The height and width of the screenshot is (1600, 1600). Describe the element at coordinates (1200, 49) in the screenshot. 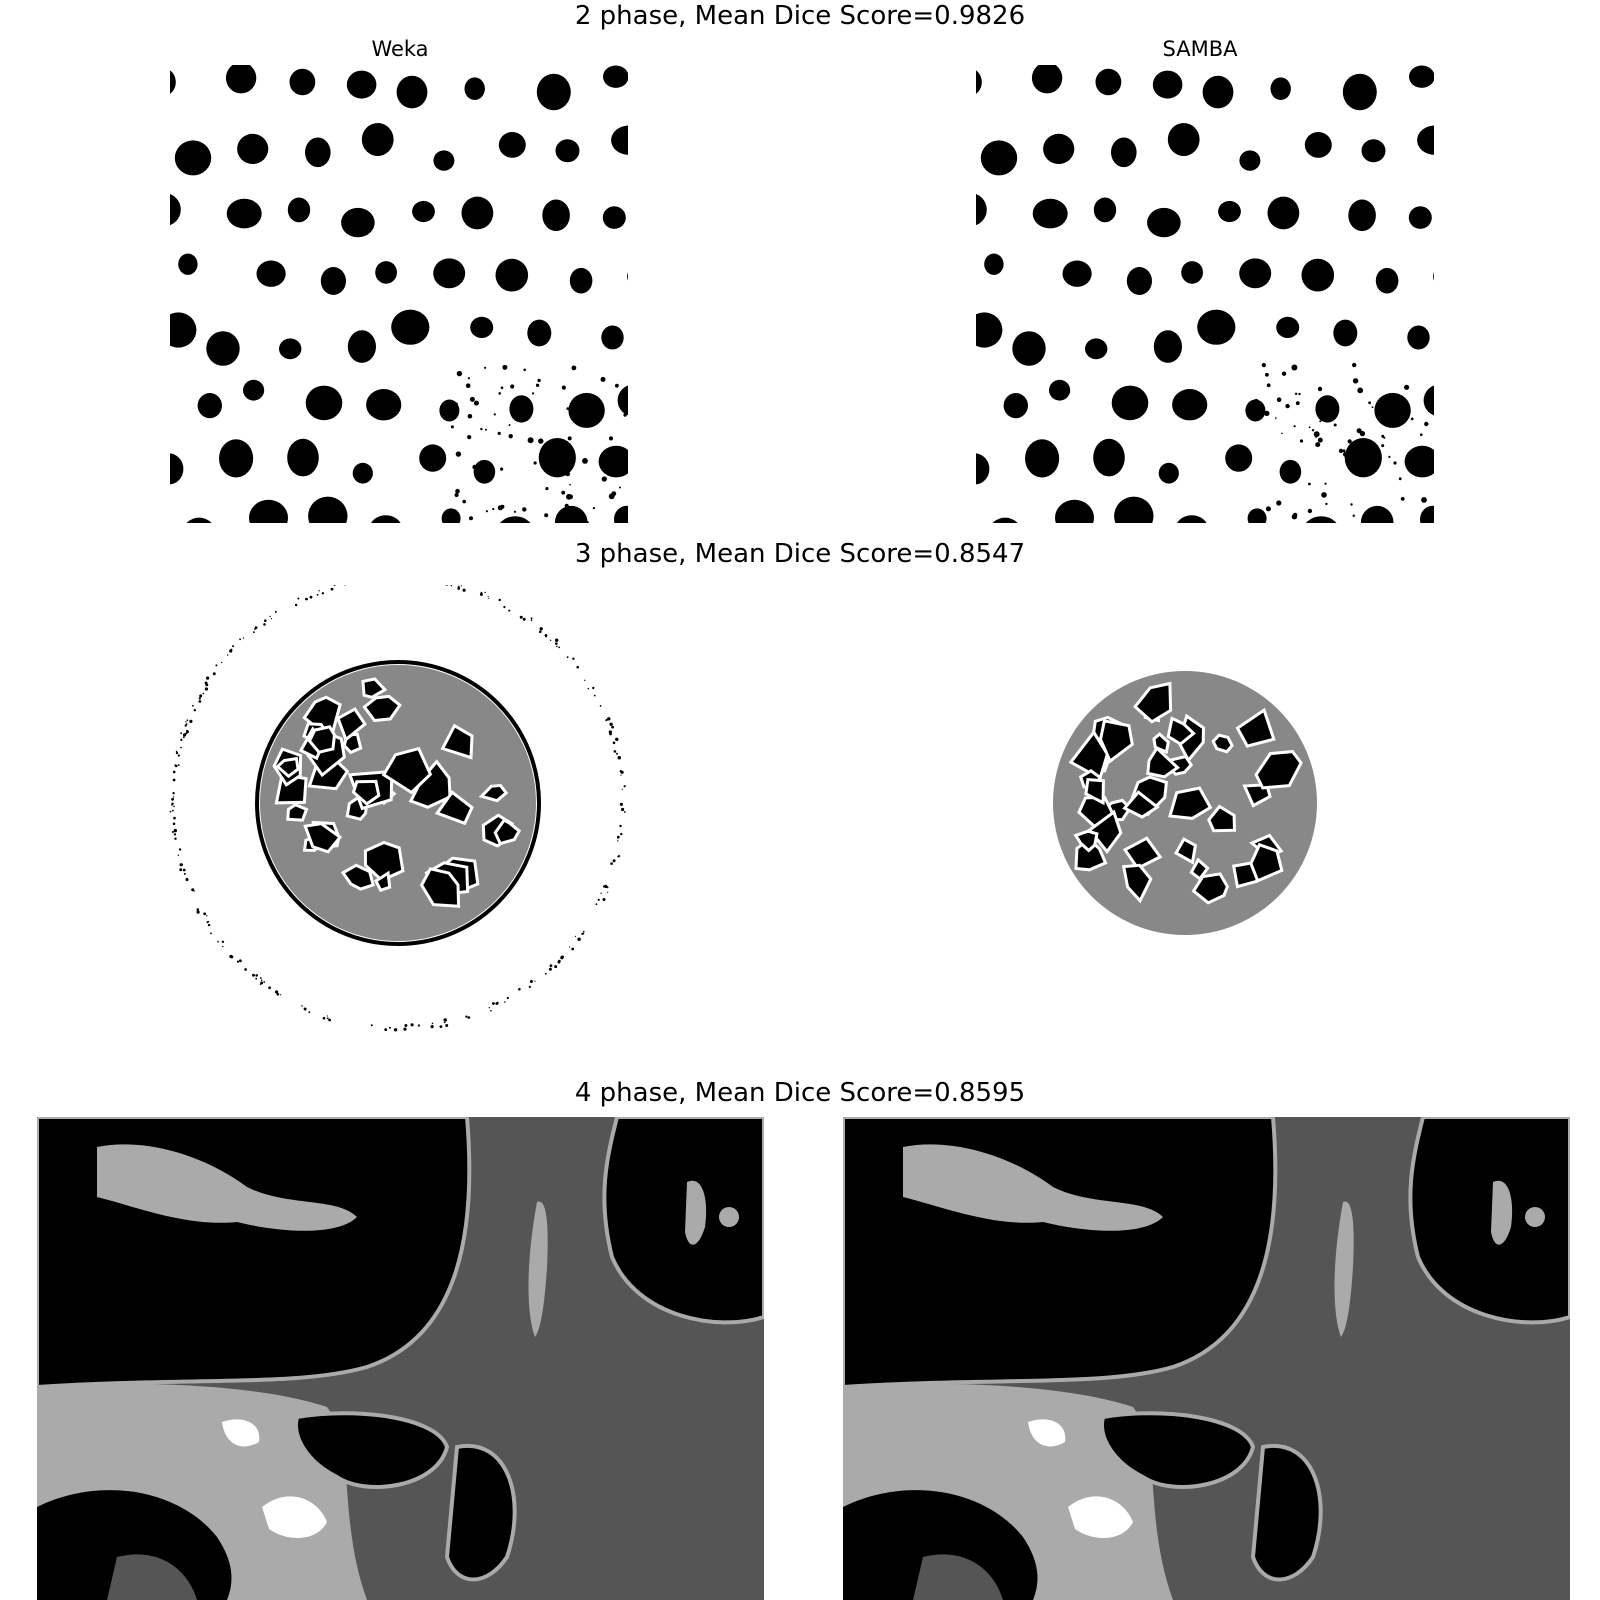

I see `column-title-samba: SAMBA` at that location.